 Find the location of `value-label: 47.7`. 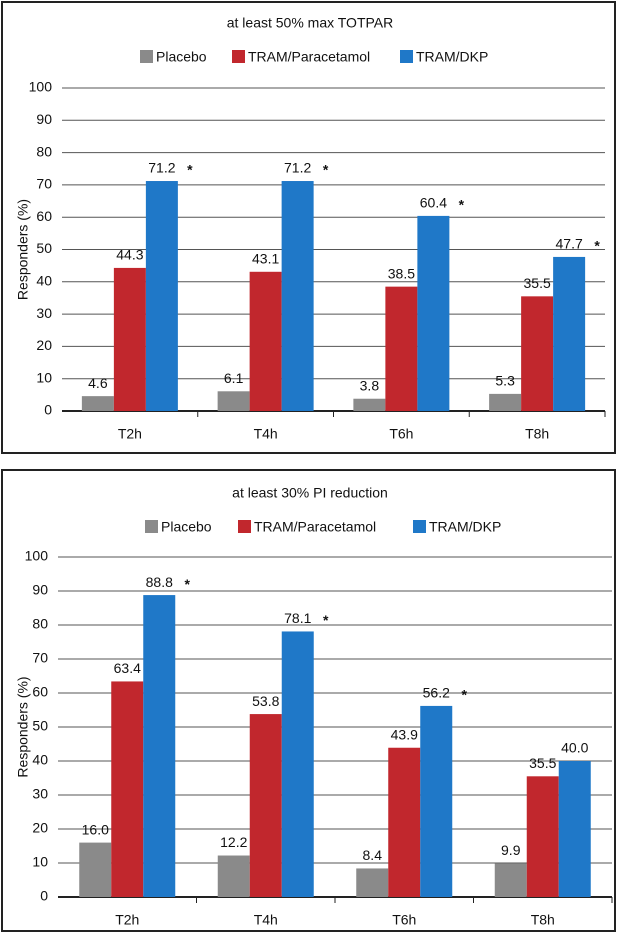

value-label: 47.7 is located at coordinates (569, 244).